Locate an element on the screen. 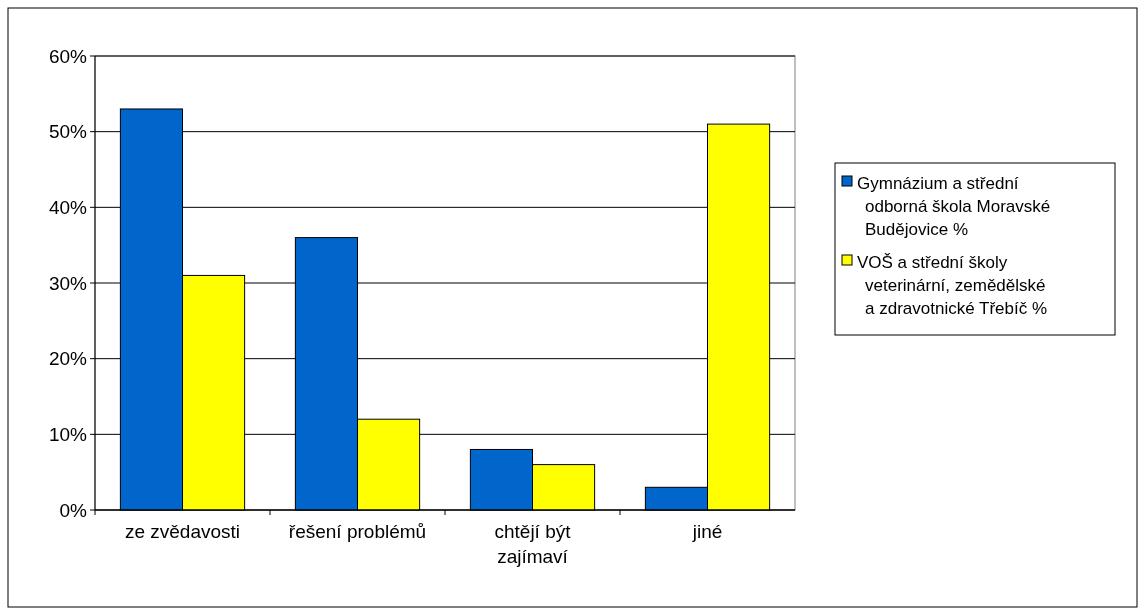  x-tick-label: chtějí být zajímaví is located at coordinates (533, 544).